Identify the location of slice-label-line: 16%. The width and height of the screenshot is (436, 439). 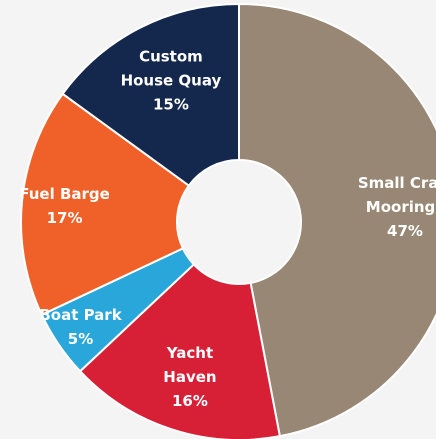
(190, 401).